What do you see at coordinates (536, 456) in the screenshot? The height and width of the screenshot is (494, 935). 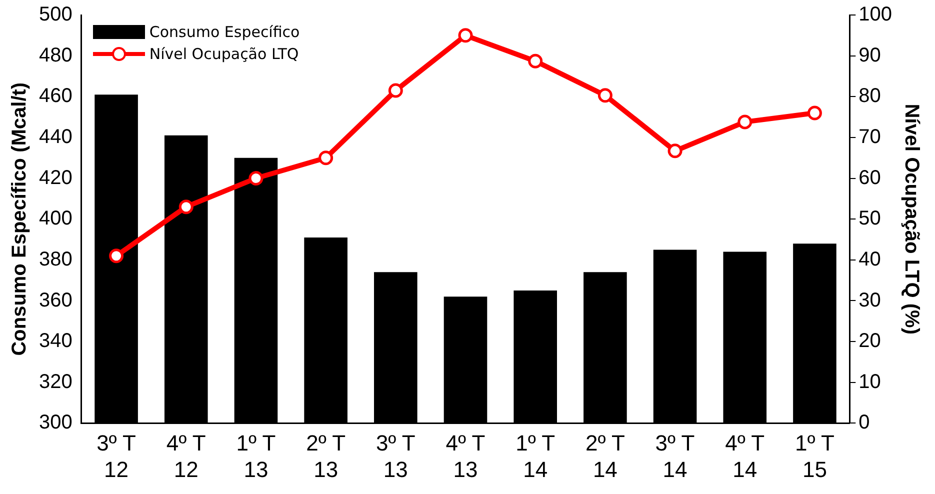 I see `x-tick-label: 1º T 14` at bounding box center [536, 456].